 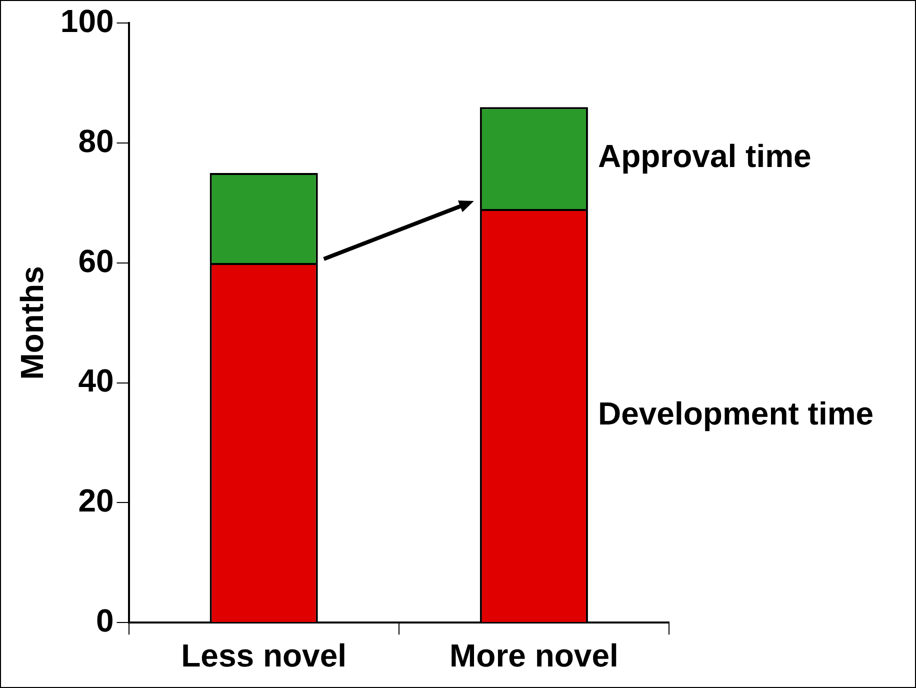 I want to click on y-axis-title: Months, so click(x=32, y=323).